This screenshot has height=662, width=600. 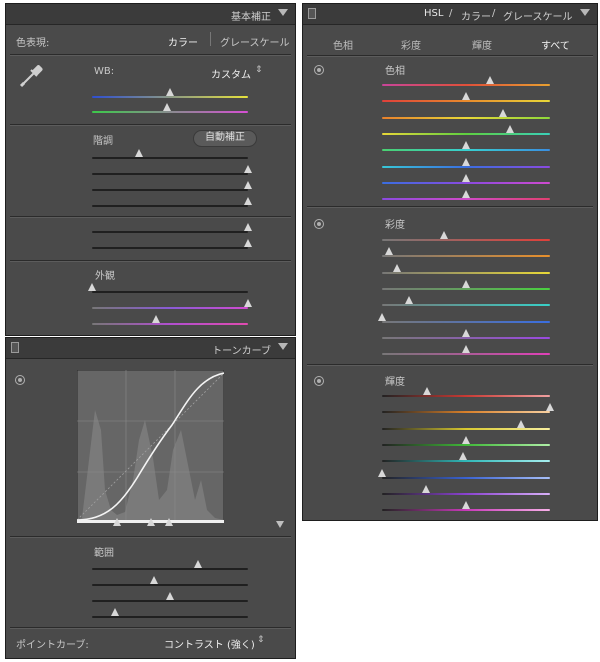 What do you see at coordinates (476, 17) in the screenshot?
I see `hsl-title-color: カラー` at bounding box center [476, 17].